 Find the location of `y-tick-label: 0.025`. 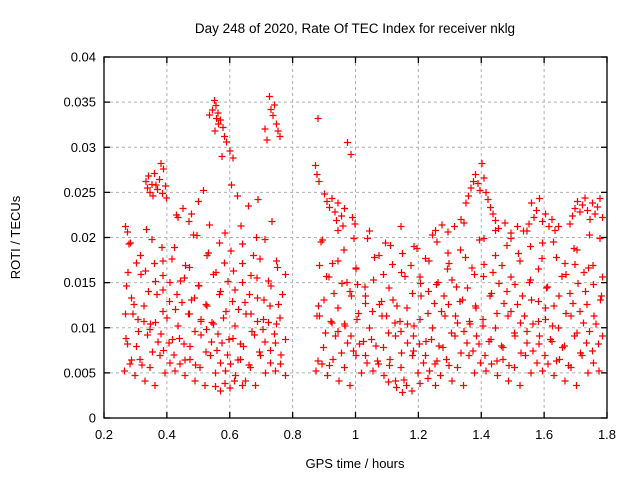

y-tick-label: 0.025 is located at coordinates (79, 192).